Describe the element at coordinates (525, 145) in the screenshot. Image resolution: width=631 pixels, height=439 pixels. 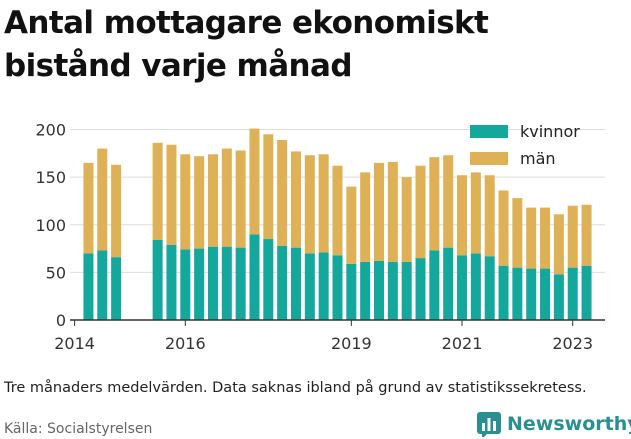
I see `legend: kvinnor män` at that location.